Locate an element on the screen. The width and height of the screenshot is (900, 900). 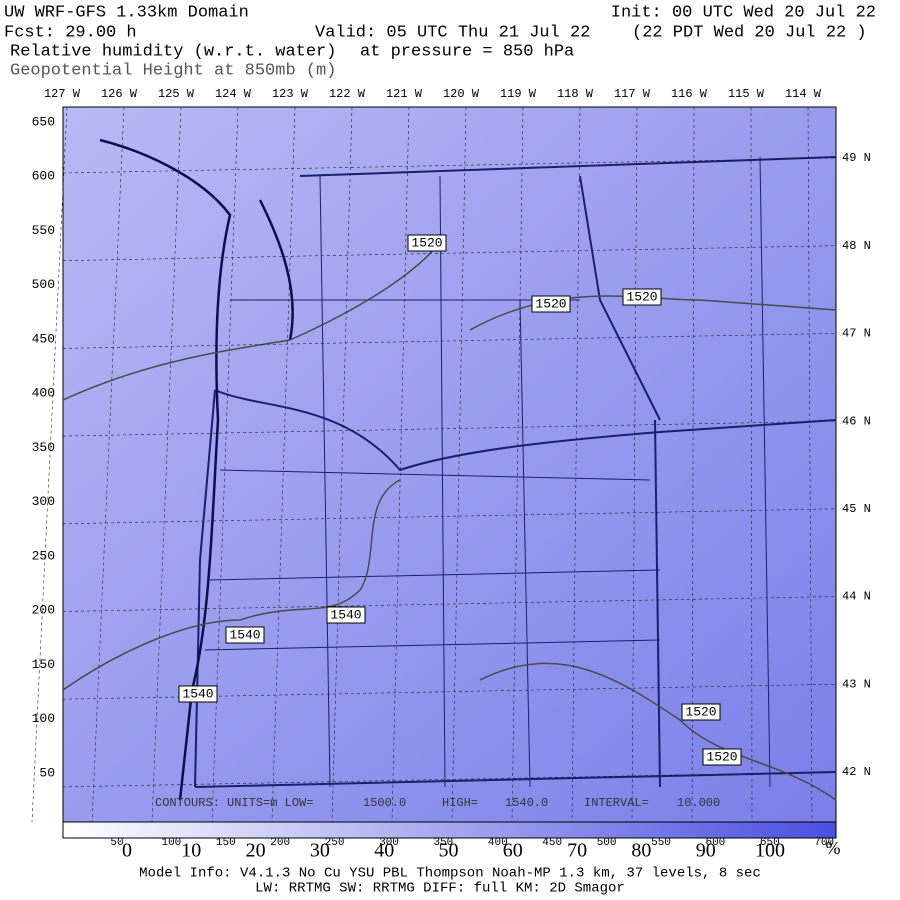
longitude-label: 118 W is located at coordinates (575, 94).